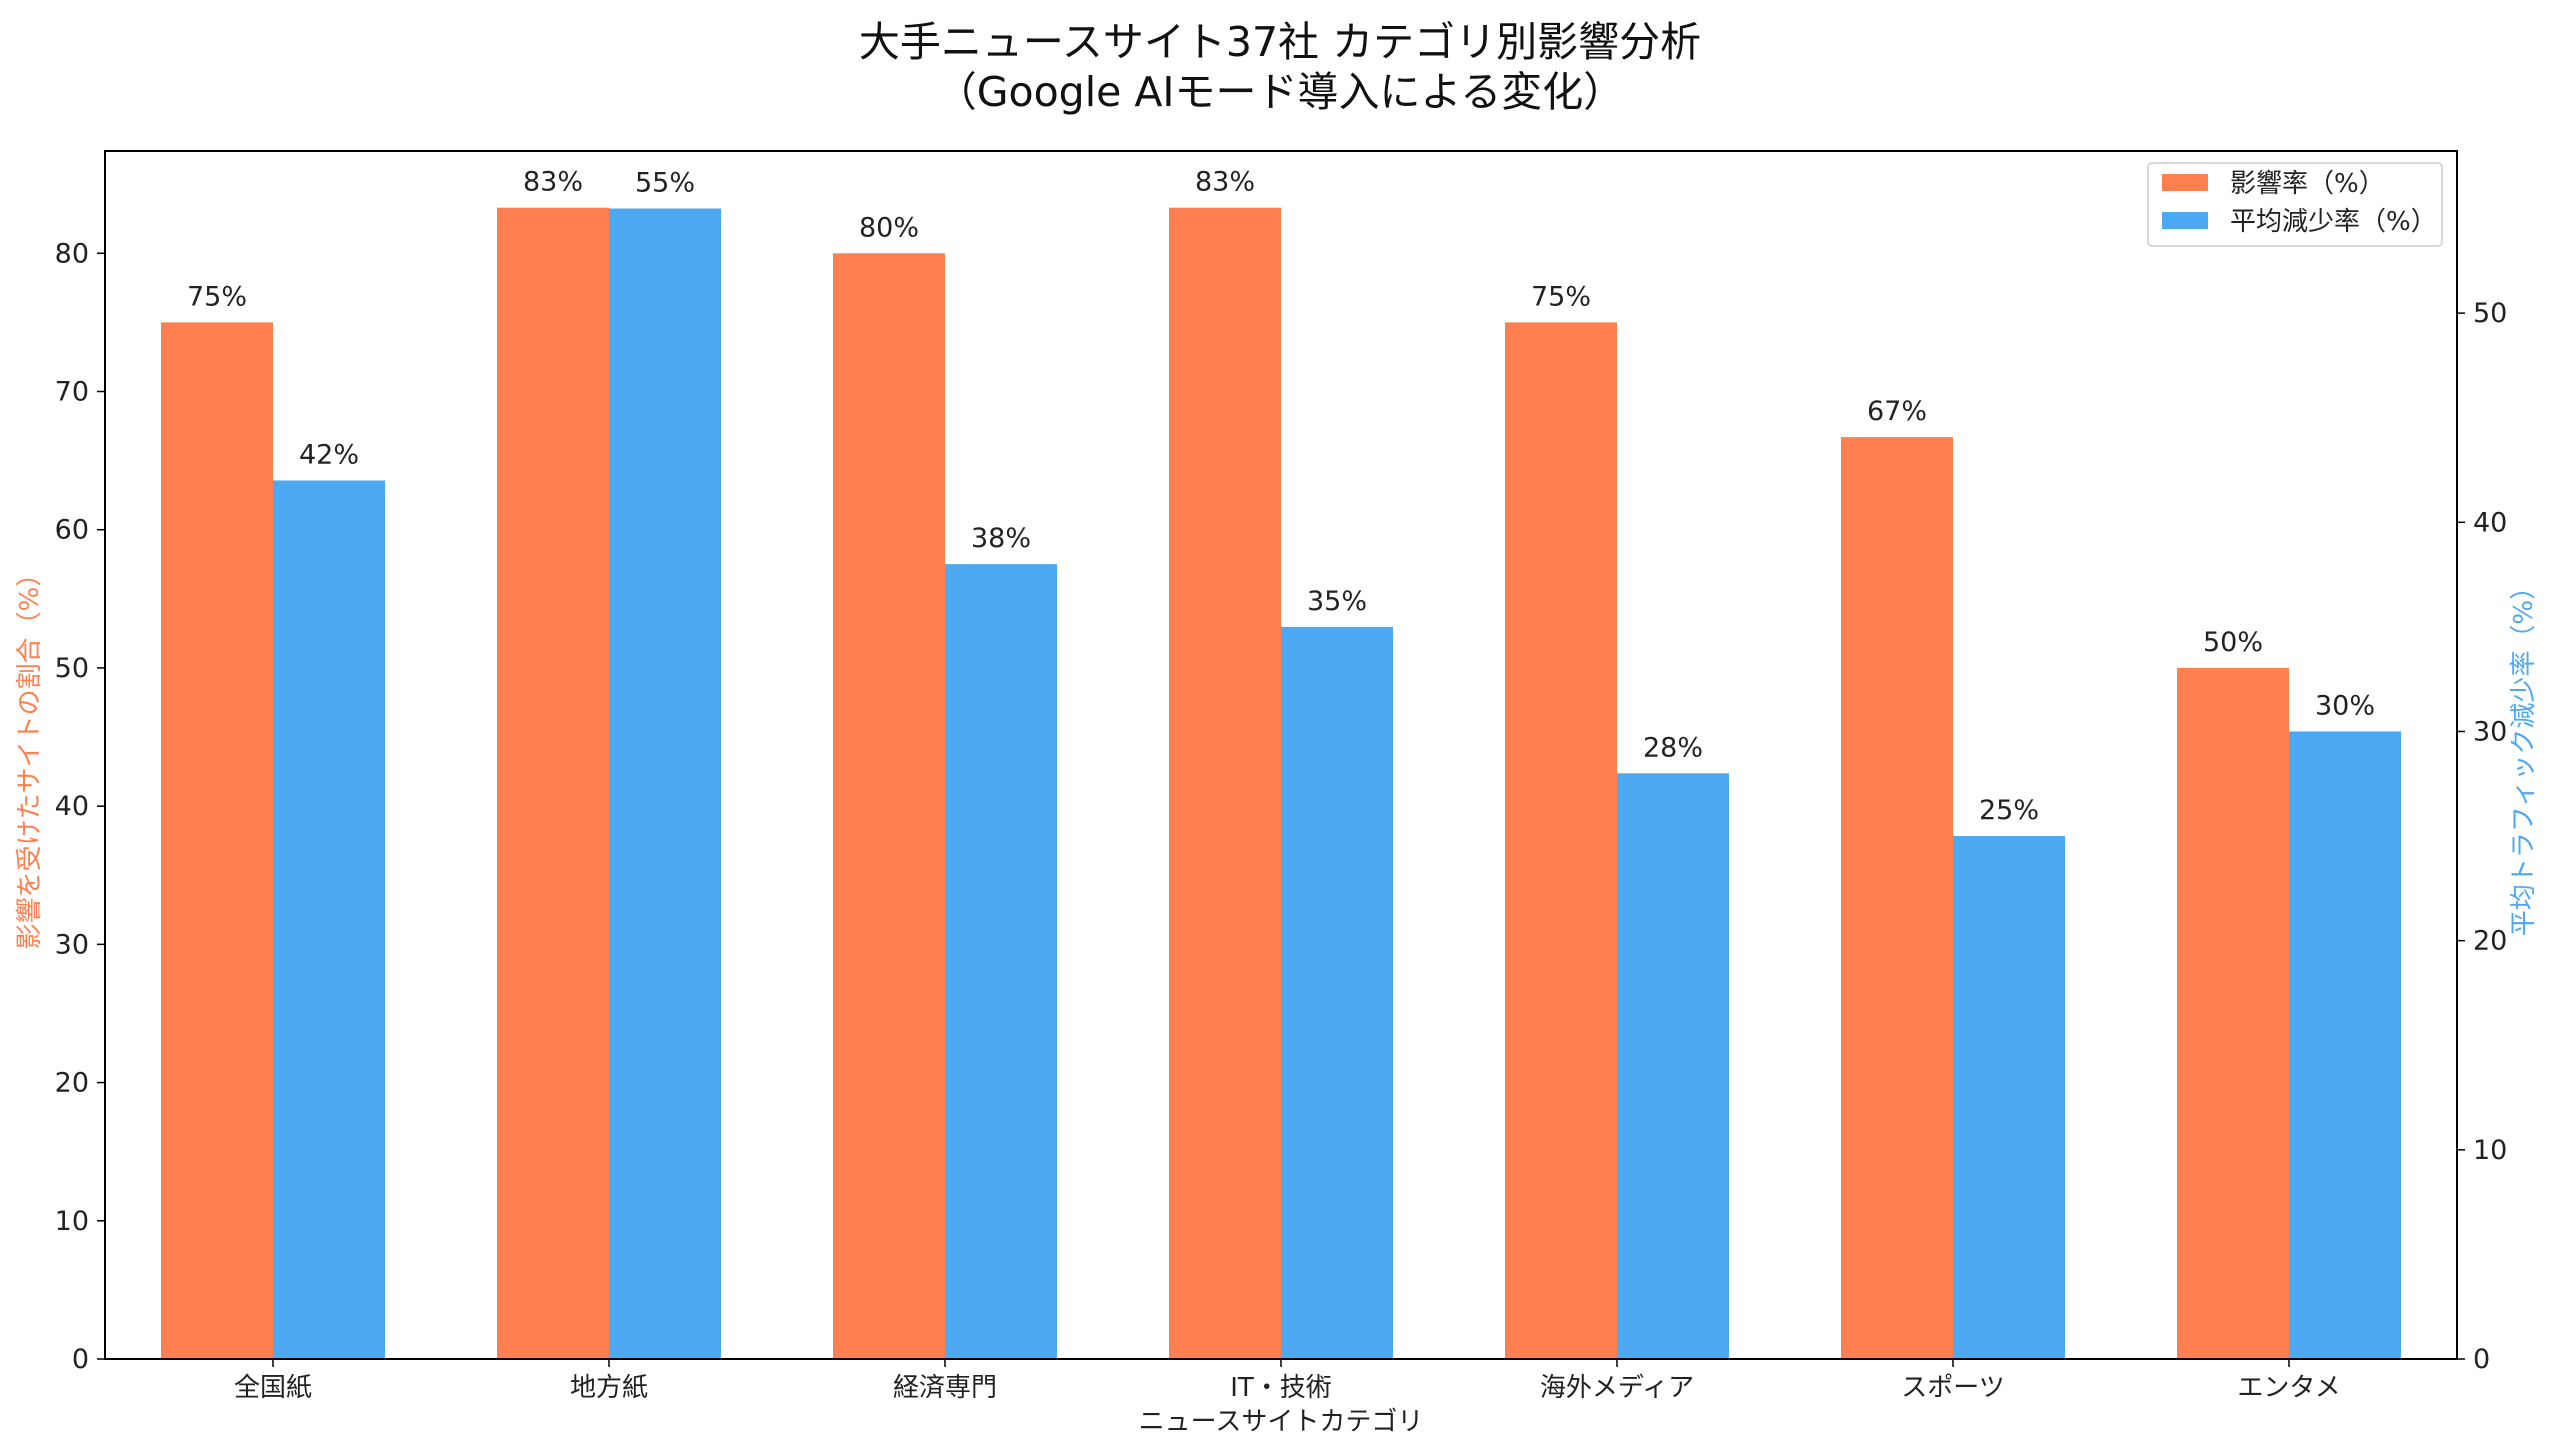  Describe the element at coordinates (1281, 1388) in the screenshot. I see `x-tick-label: IT・技術` at that location.